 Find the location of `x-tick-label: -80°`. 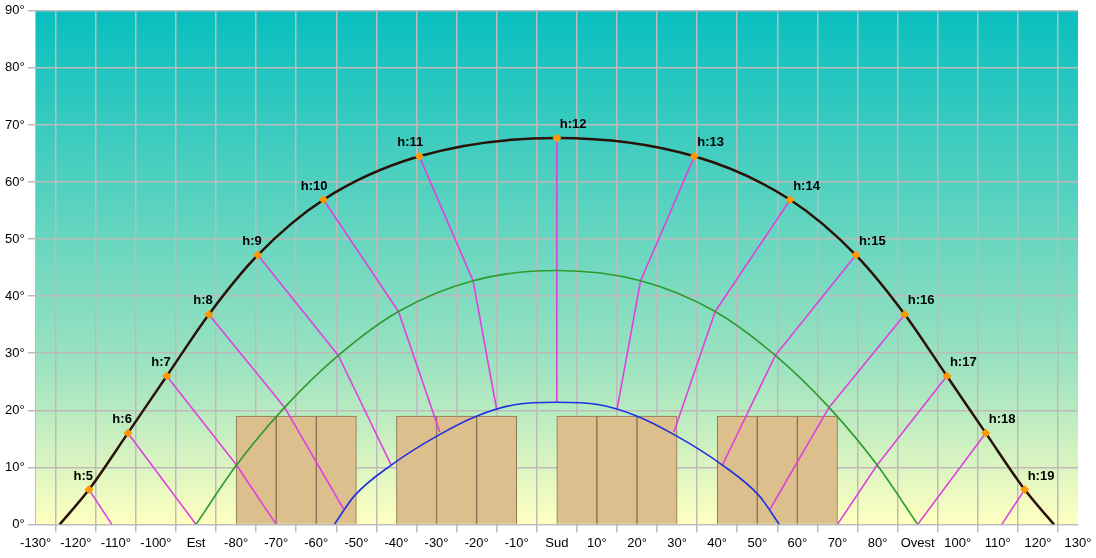

x-tick-label: -80° is located at coordinates (236, 542).